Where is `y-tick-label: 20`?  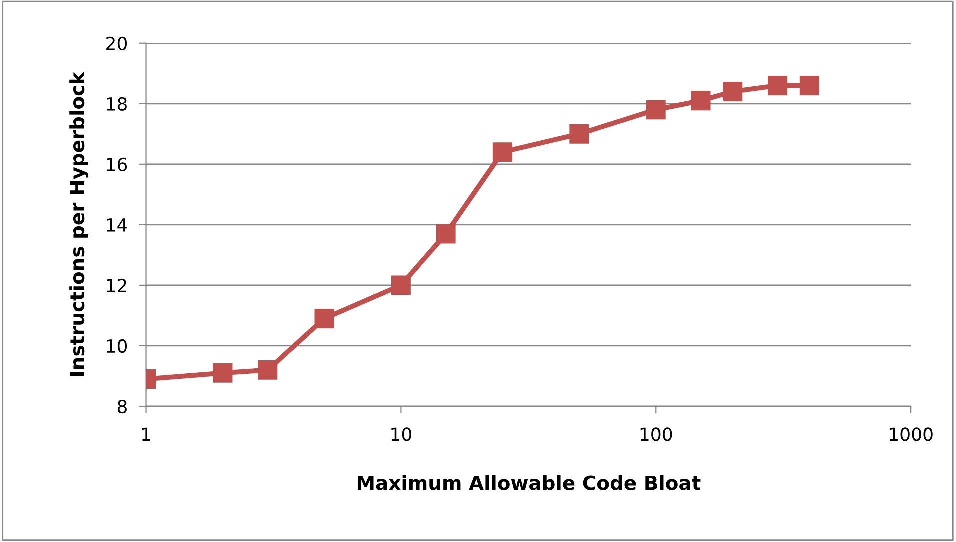 y-tick-label: 20 is located at coordinates (117, 43).